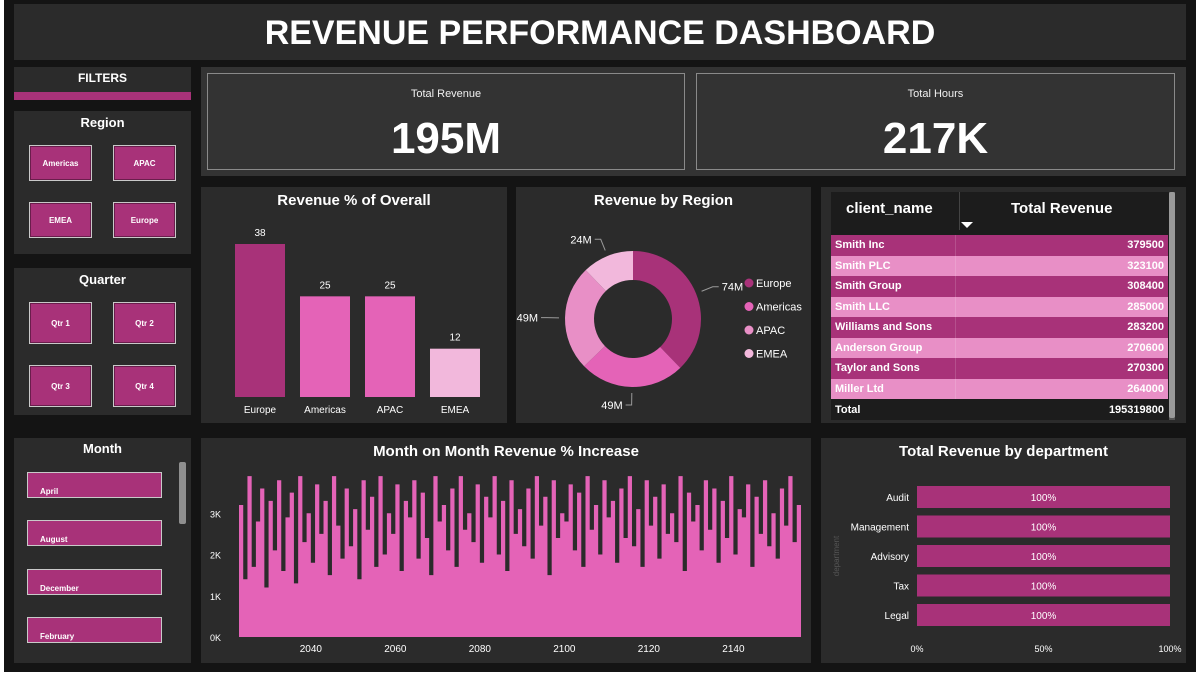 The height and width of the screenshot is (674, 1200). What do you see at coordinates (1145, 245) in the screenshot?
I see `cell-total-revenue: 379500` at bounding box center [1145, 245].